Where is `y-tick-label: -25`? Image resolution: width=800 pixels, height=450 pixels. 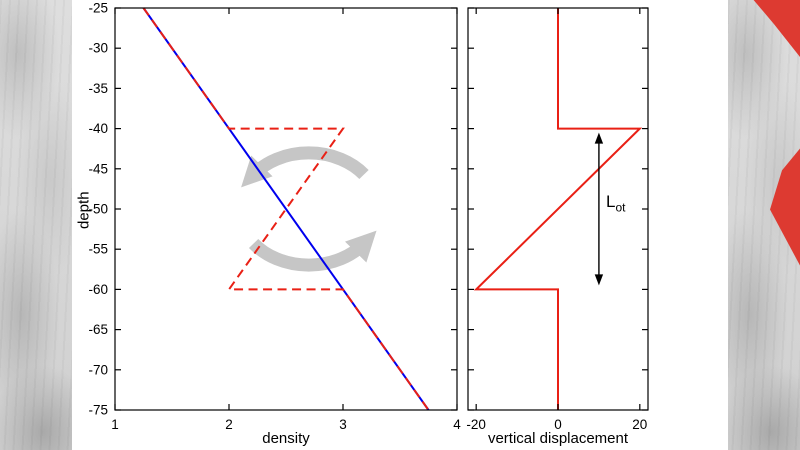 y-tick-label: -25 is located at coordinates (98, 8).